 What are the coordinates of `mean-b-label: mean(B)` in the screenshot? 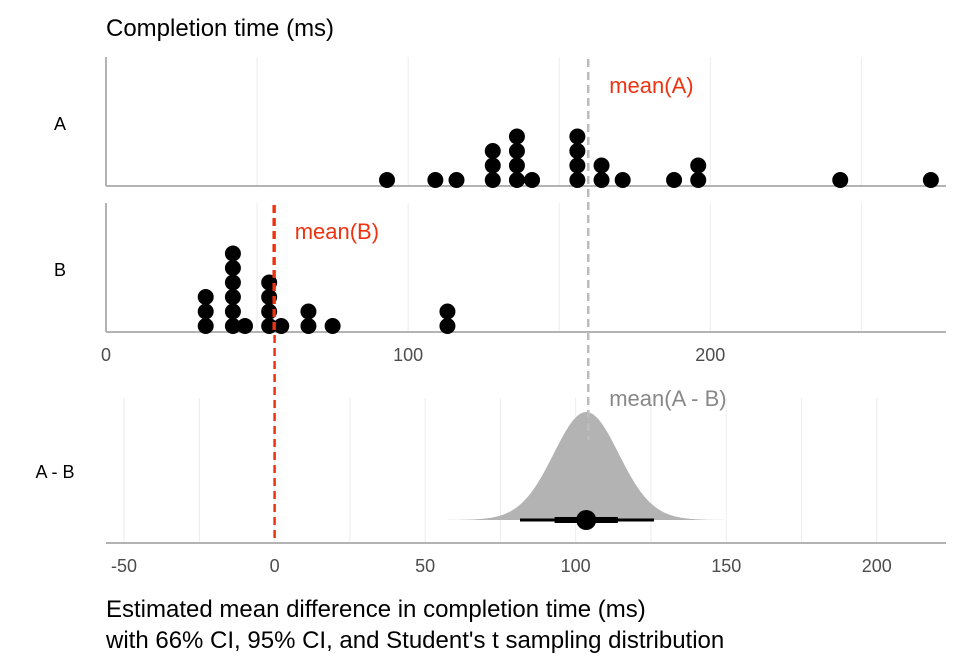 It's located at (337, 231).